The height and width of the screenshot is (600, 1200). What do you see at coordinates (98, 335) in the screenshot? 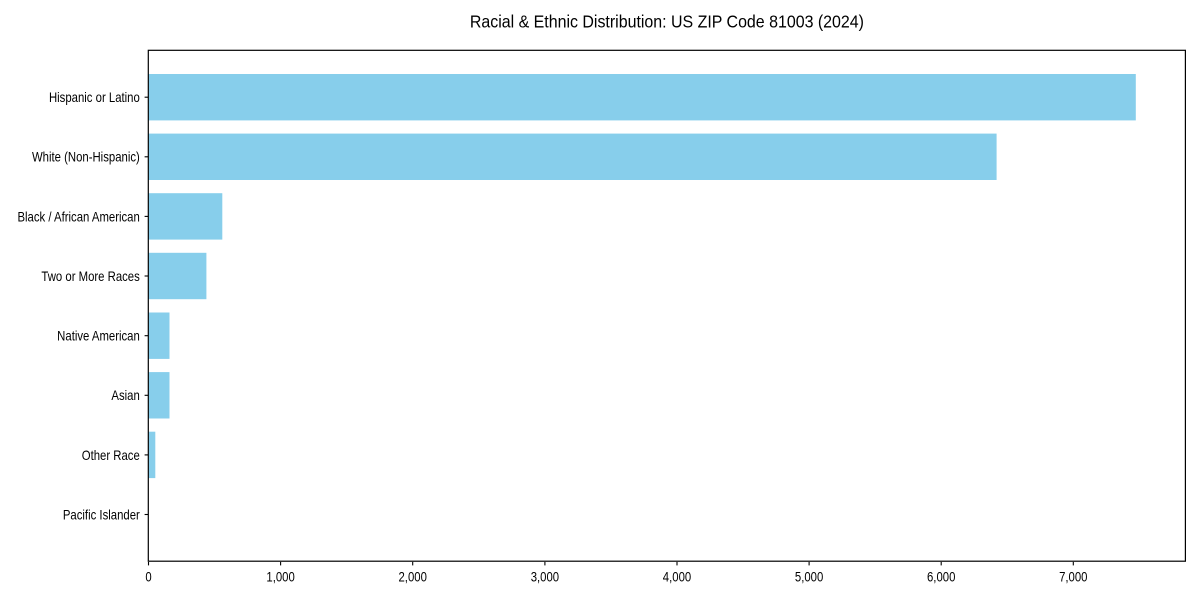
I see `svg-text: Native American` at bounding box center [98, 335].